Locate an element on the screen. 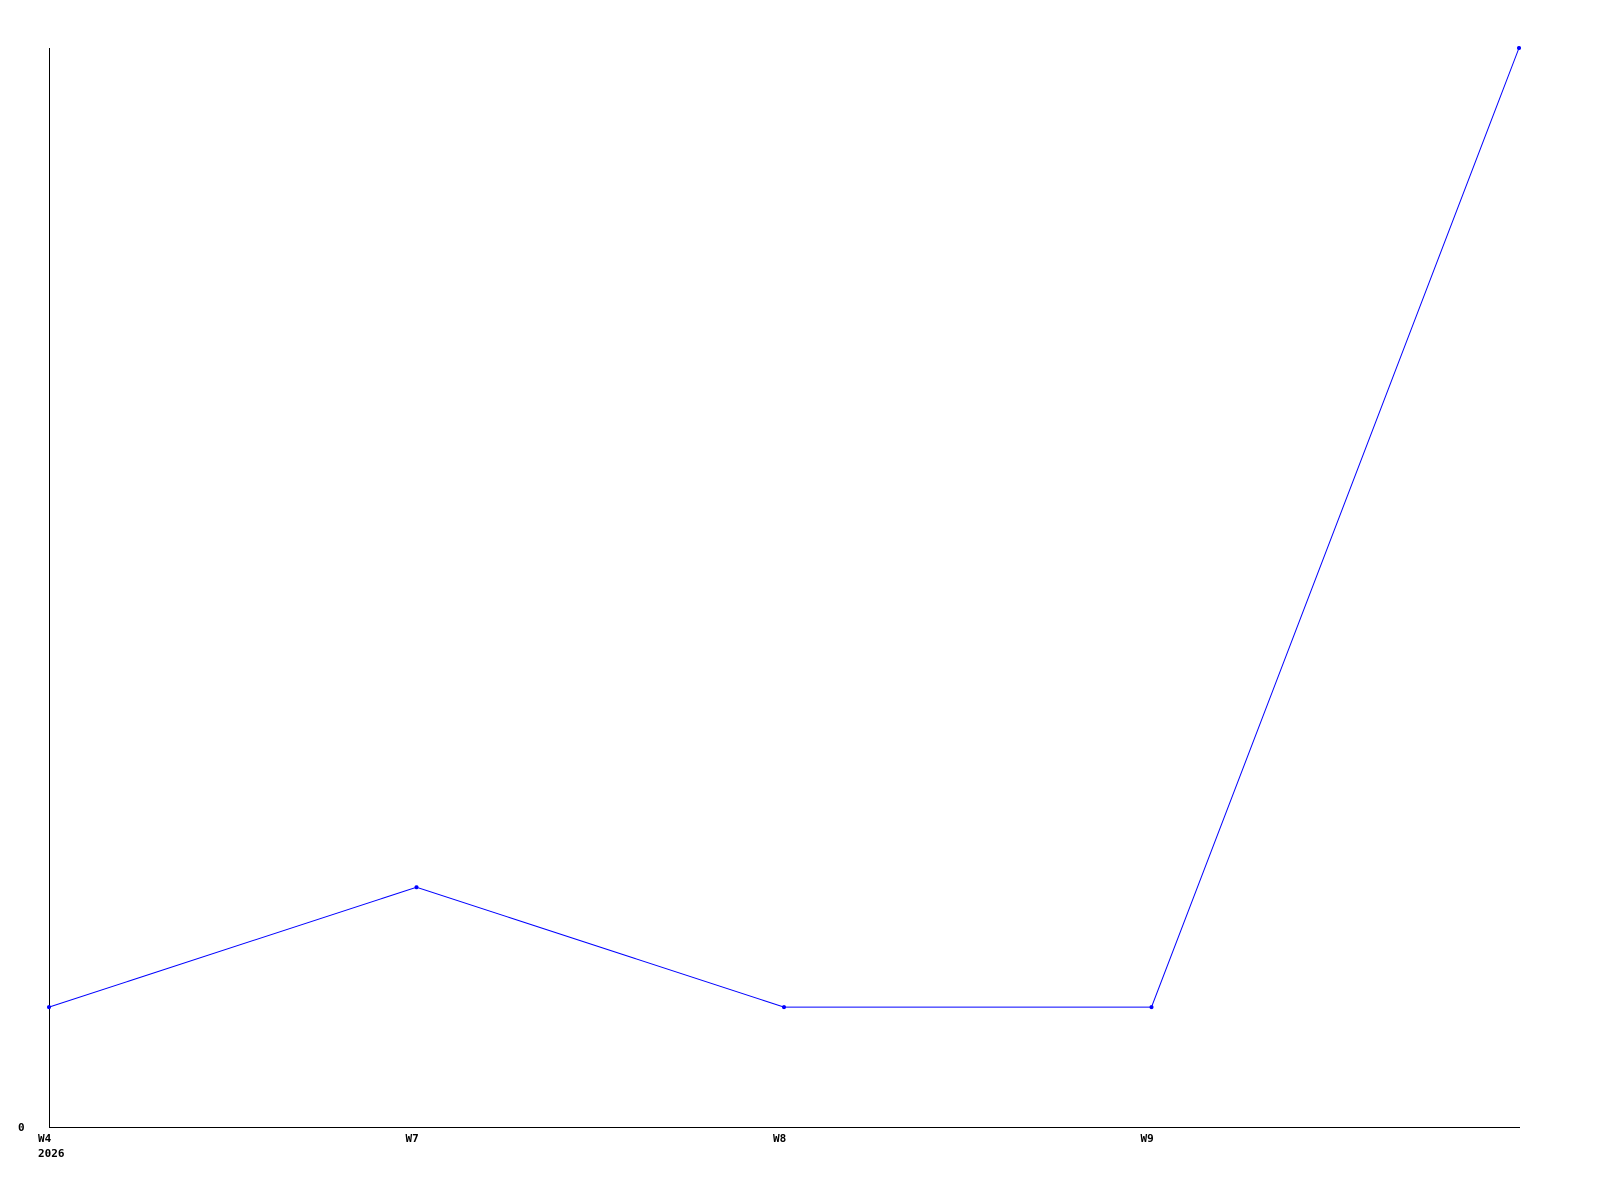  x-year-label: 2026 is located at coordinates (51, 1153).